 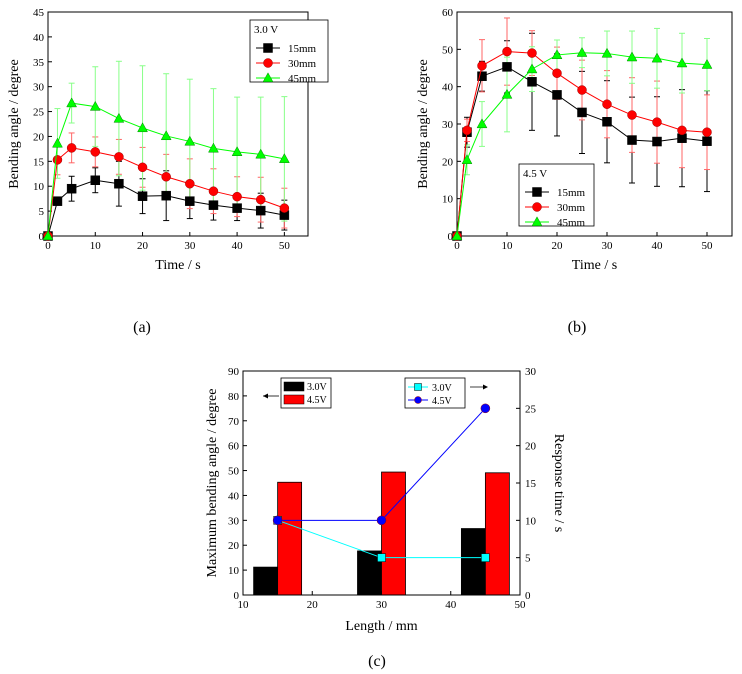 I want to click on chart-c-y2tick-label: 15, so click(x=531, y=484).